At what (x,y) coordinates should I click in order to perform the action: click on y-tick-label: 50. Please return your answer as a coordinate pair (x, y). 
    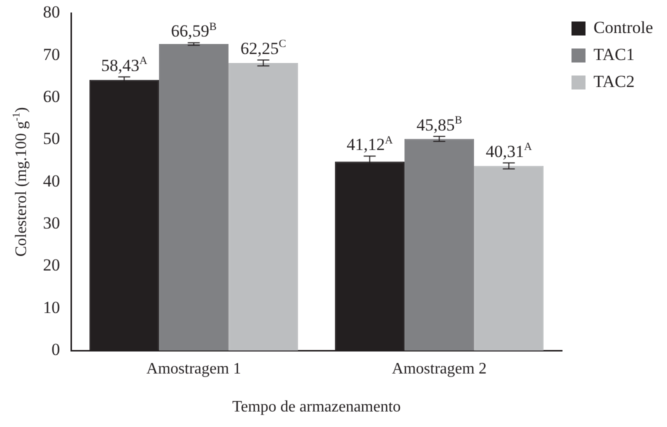
    Looking at the image, I should click on (51, 138).